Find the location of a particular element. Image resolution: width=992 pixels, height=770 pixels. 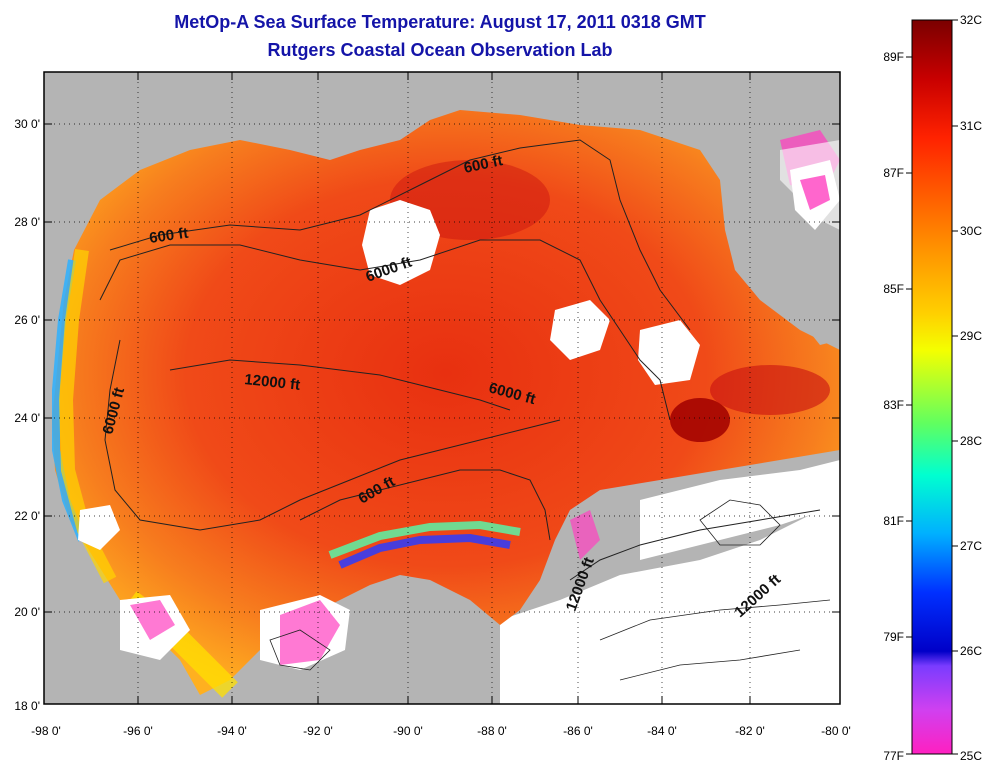

lon-label: -82 0' is located at coordinates (750, 731).